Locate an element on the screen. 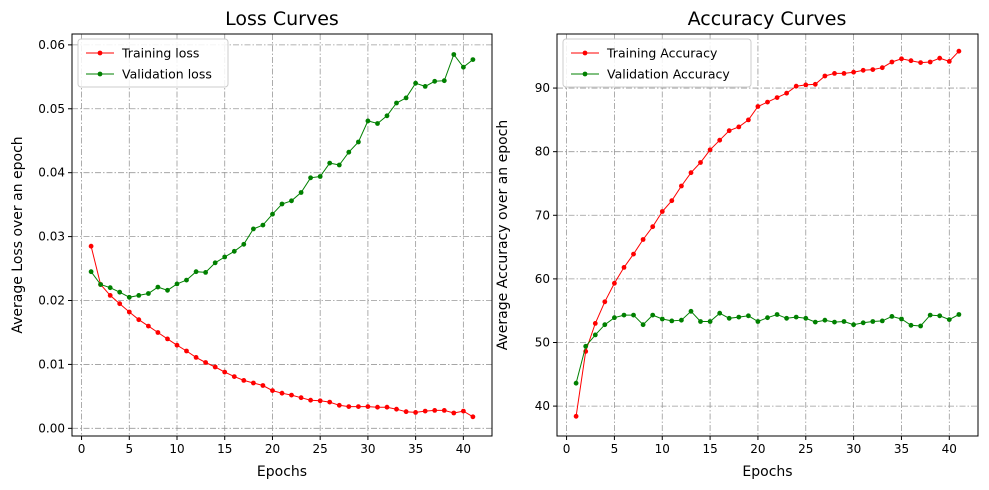  x-tick-label: 5 is located at coordinates (615, 449).